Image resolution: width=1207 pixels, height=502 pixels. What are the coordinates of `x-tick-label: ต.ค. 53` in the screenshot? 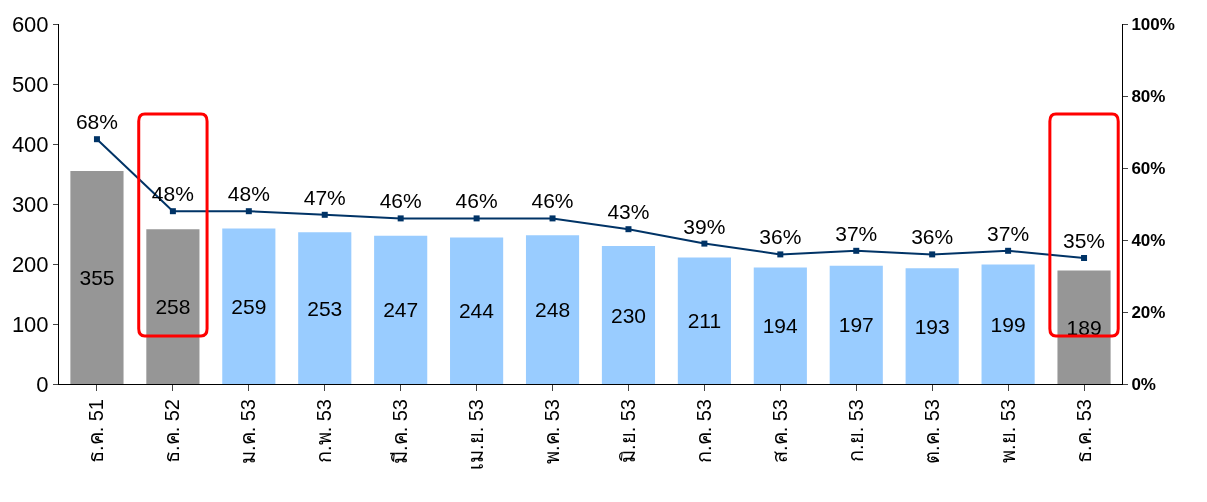 It's located at (931, 431).